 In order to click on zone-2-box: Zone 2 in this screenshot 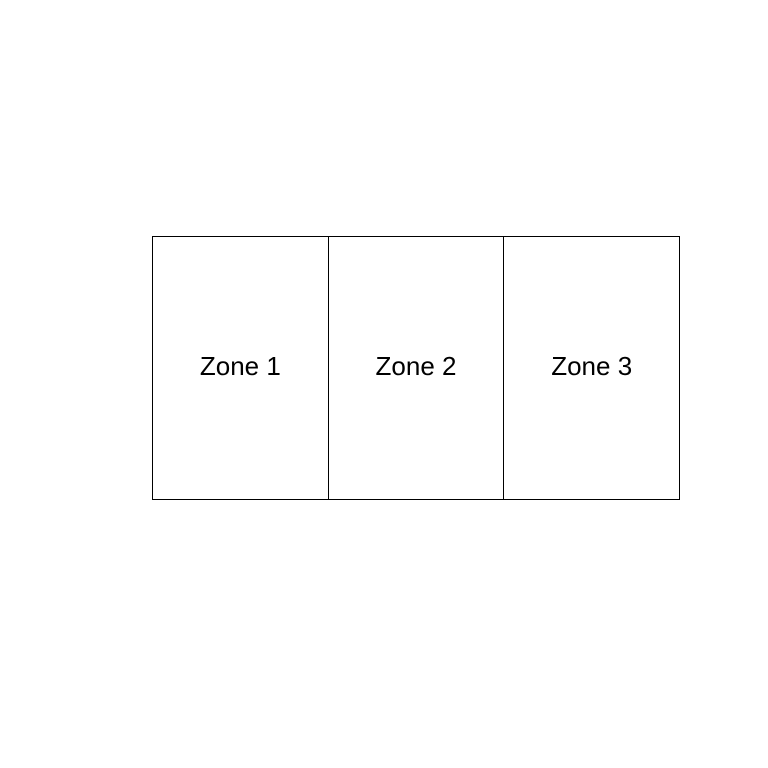, I will do `click(415, 368)`.